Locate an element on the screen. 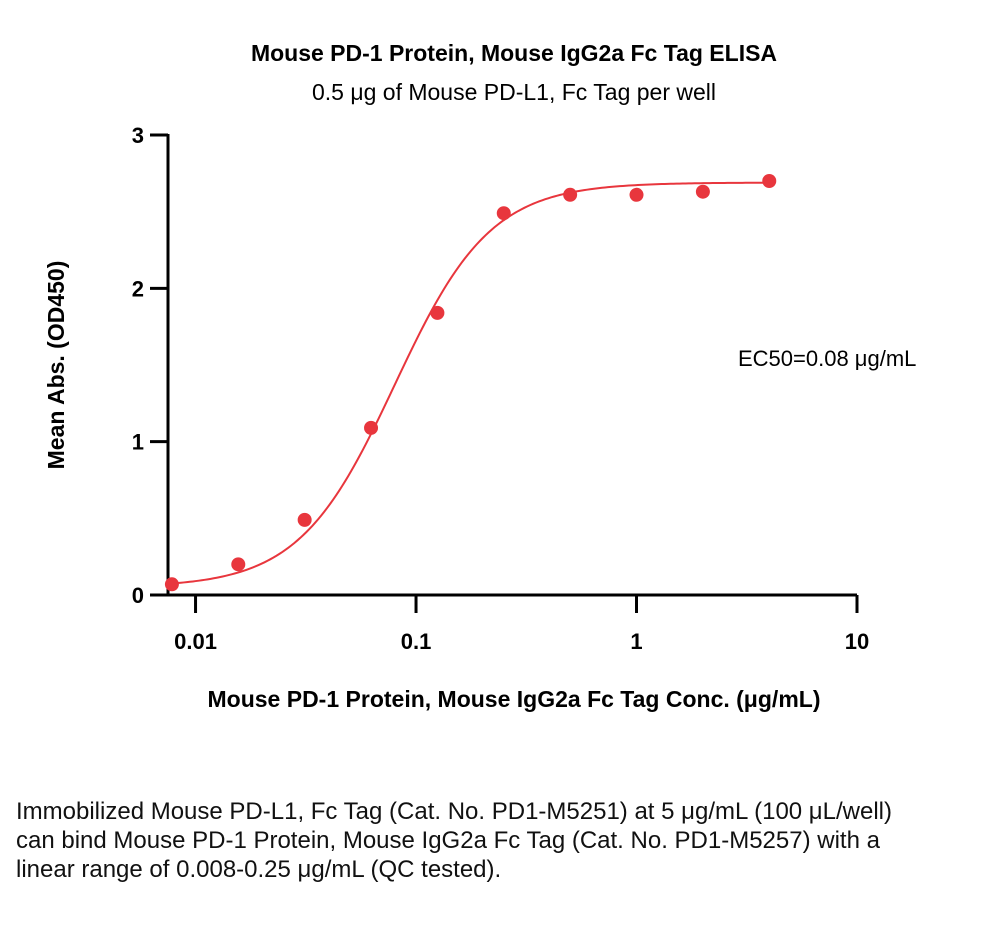 Image resolution: width=1000 pixels, height=938 pixels. x-tick-label: 1 is located at coordinates (636, 641).